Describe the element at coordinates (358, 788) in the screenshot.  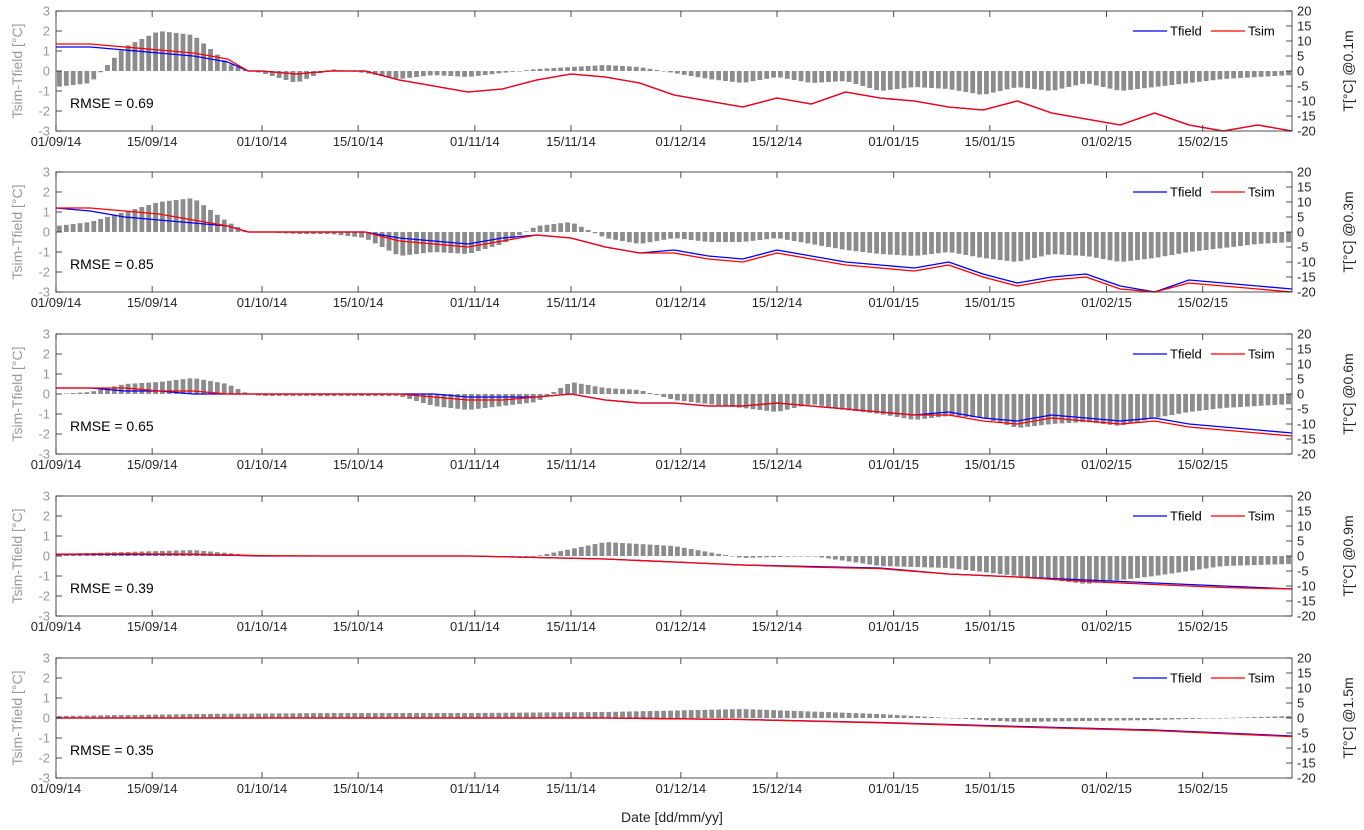
I see `x-tick-label: 15/10/14` at that location.